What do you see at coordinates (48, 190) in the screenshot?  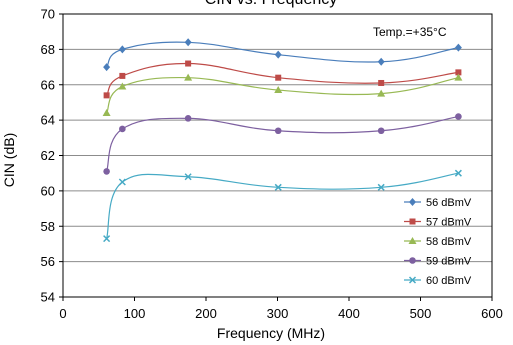 I see `y-tick-label: 60` at bounding box center [48, 190].